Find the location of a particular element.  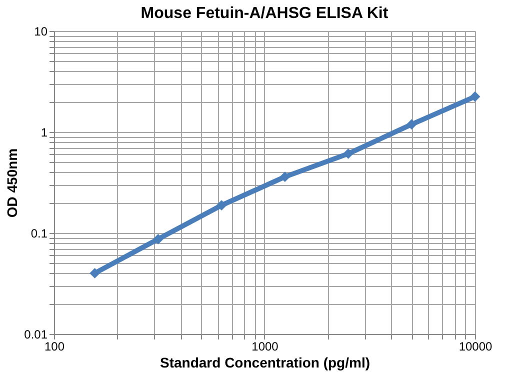

y-axis-title: OD 450nm is located at coordinates (12, 183).